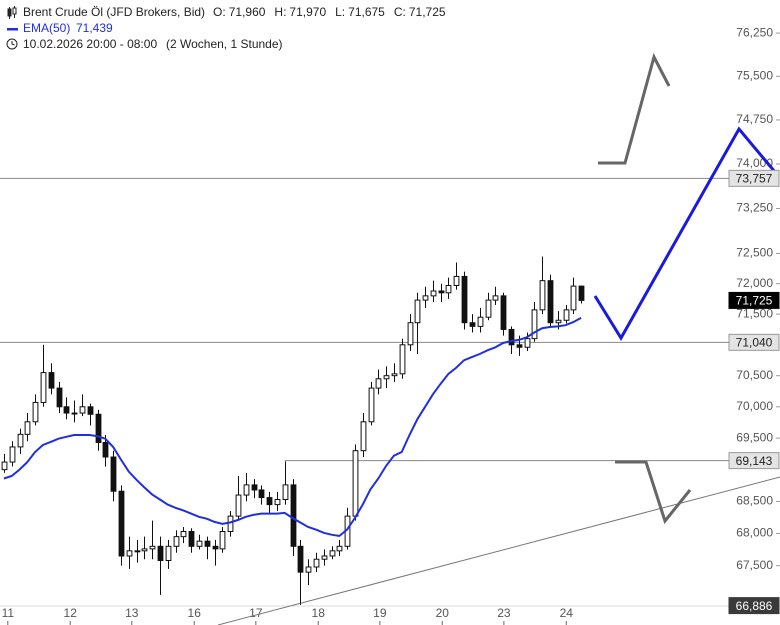 The width and height of the screenshot is (780, 625). Describe the element at coordinates (71, 613) in the screenshot. I see `x-tick-label: 12` at that location.